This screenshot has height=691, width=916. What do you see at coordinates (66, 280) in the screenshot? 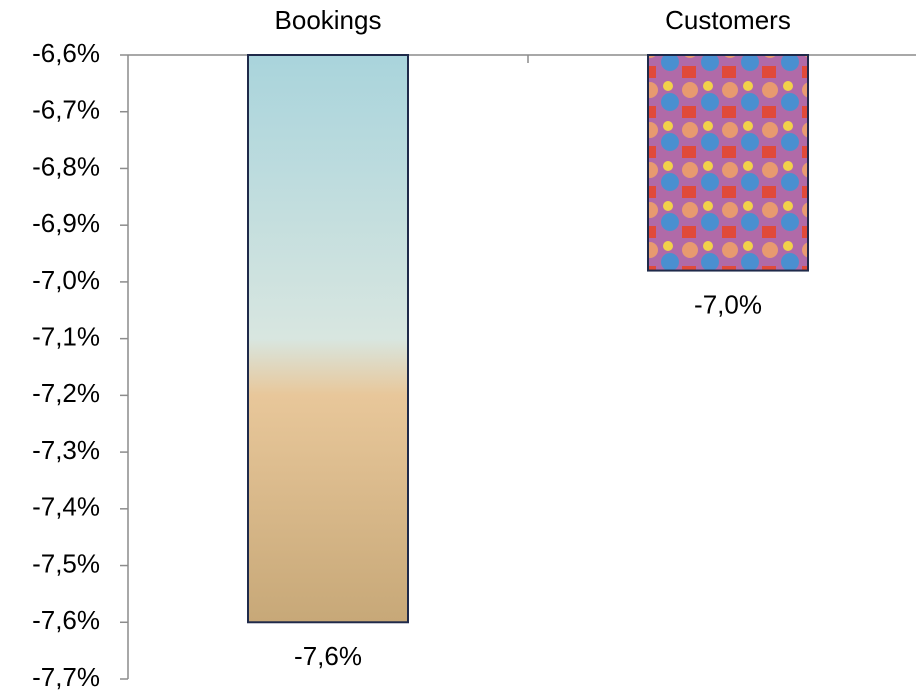
I see `y-tick-label: -7,0%` at bounding box center [66, 280].